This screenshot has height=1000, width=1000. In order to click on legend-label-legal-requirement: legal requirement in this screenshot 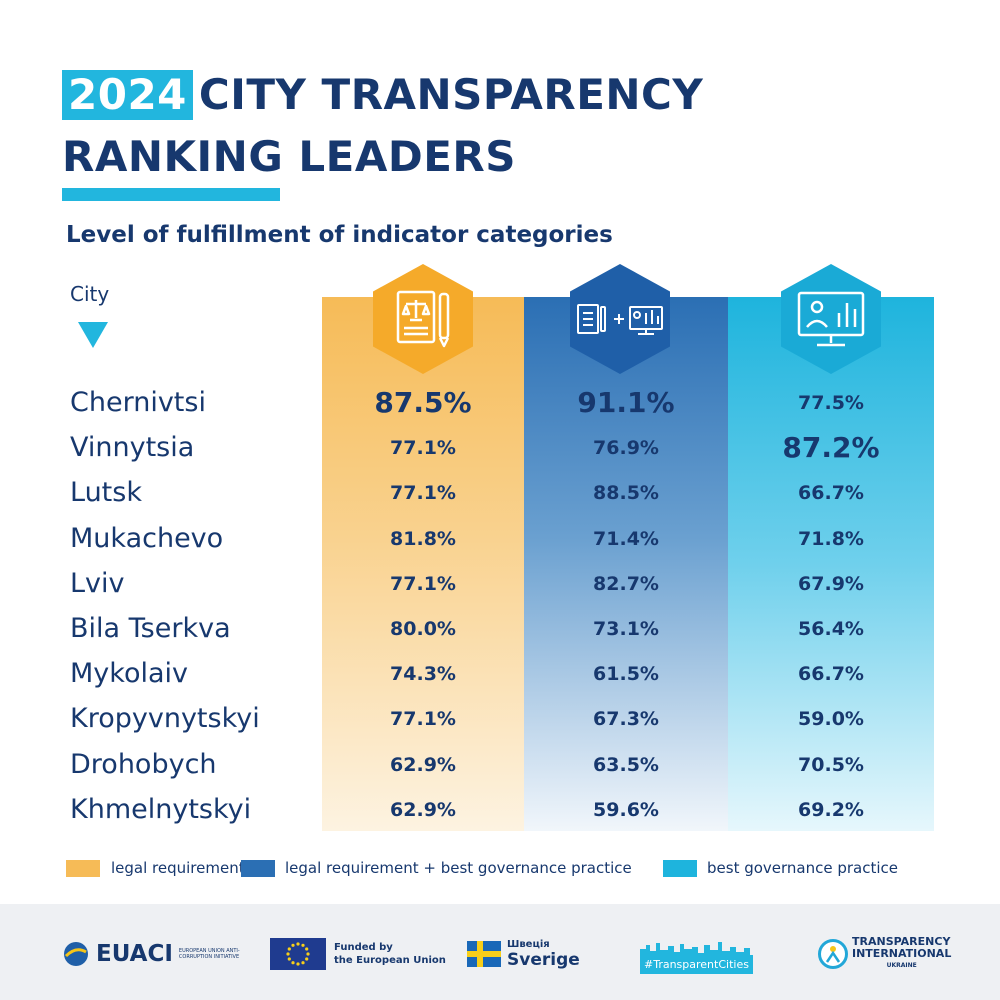, I will do `click(178, 868)`.